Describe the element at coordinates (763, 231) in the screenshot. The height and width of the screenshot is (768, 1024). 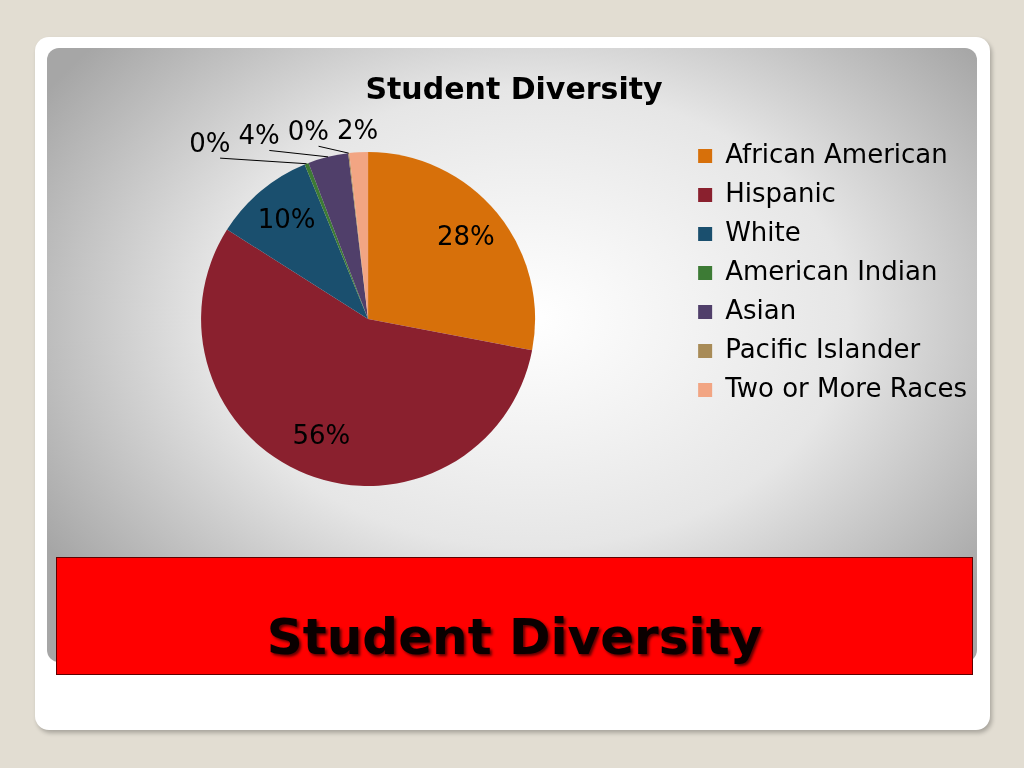
I see `legend-label: White` at that location.